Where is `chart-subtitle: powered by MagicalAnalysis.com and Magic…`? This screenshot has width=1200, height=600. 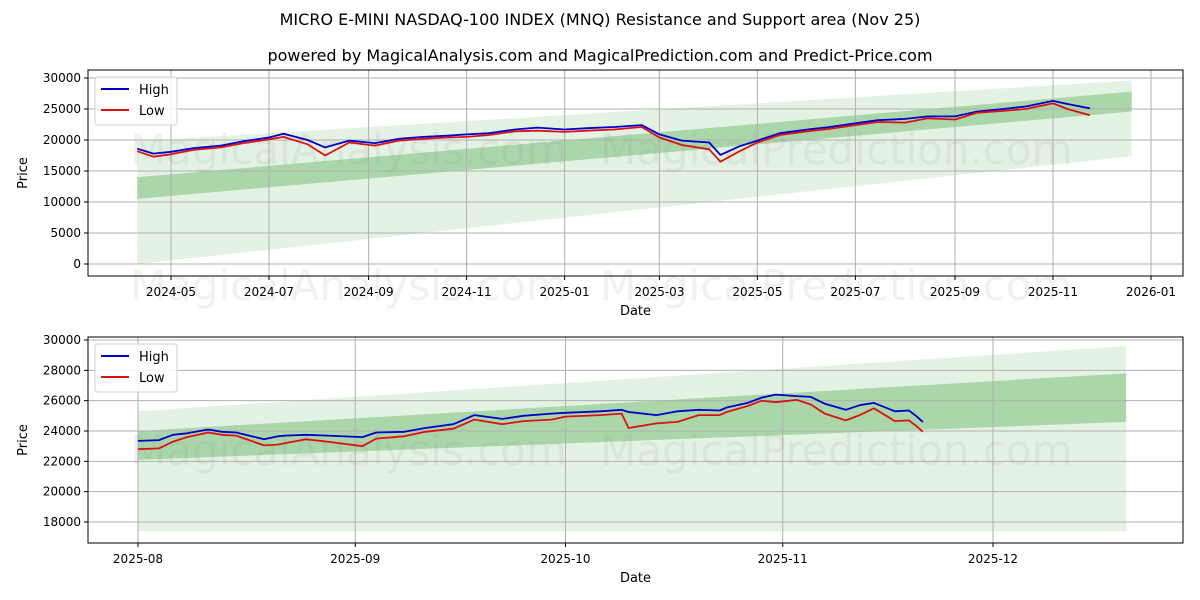
chart-subtitle: powered by MagicalAnalysis.com and Magic… is located at coordinates (600, 55).